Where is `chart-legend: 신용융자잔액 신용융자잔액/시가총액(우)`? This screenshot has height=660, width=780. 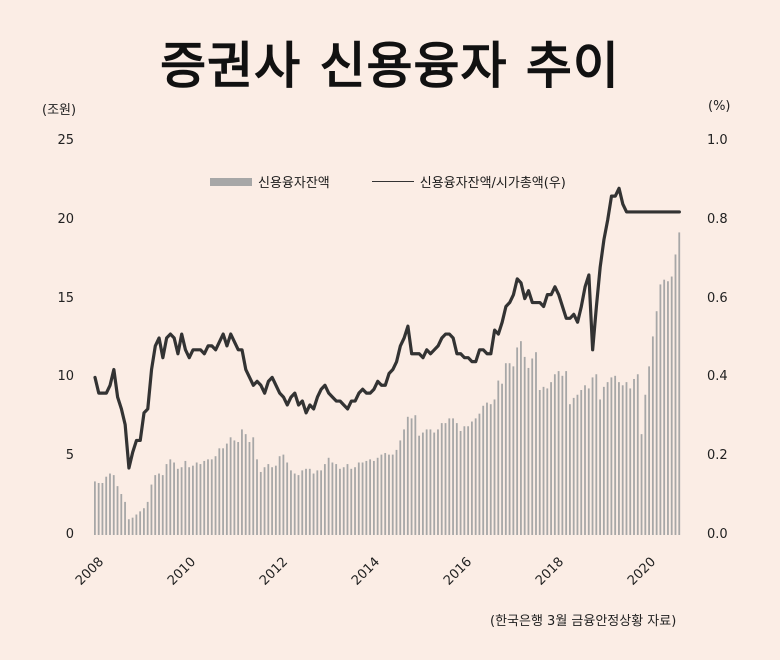 chart-legend: 신용융자잔액 신용융자잔액/시가총액(우) is located at coordinates (388, 181).